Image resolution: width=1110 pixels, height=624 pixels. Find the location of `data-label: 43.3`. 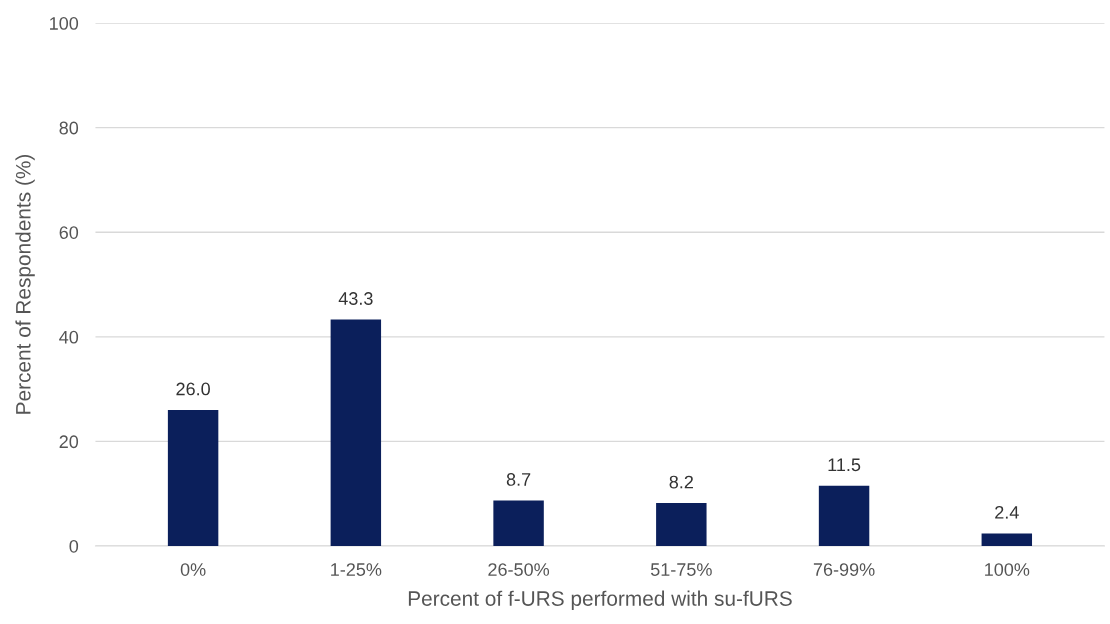

data-label: 43.3 is located at coordinates (355, 298).